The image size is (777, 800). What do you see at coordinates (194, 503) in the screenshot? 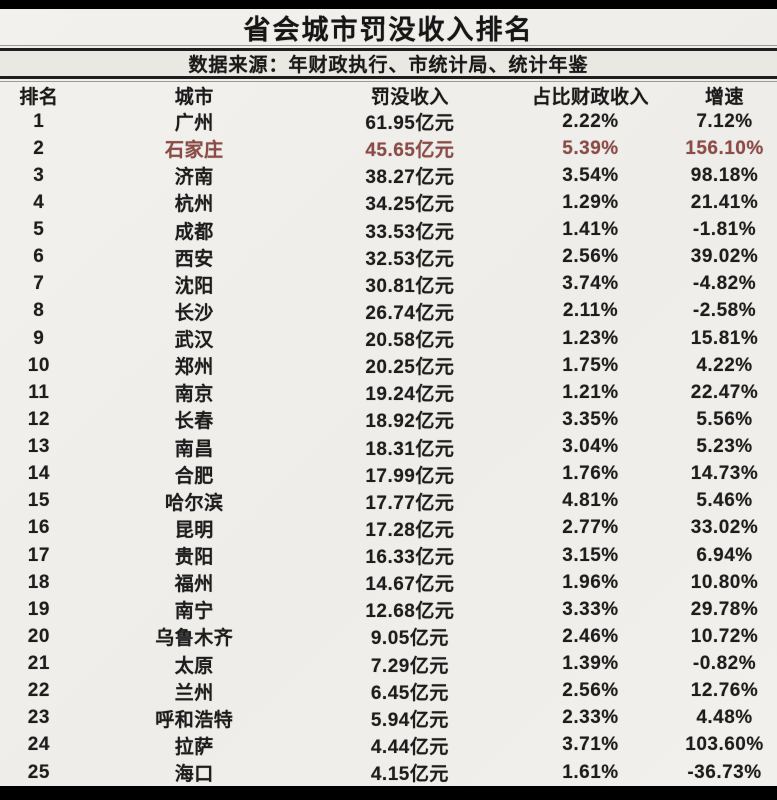
I see `city-cell: 哈尔滨` at bounding box center [194, 503].